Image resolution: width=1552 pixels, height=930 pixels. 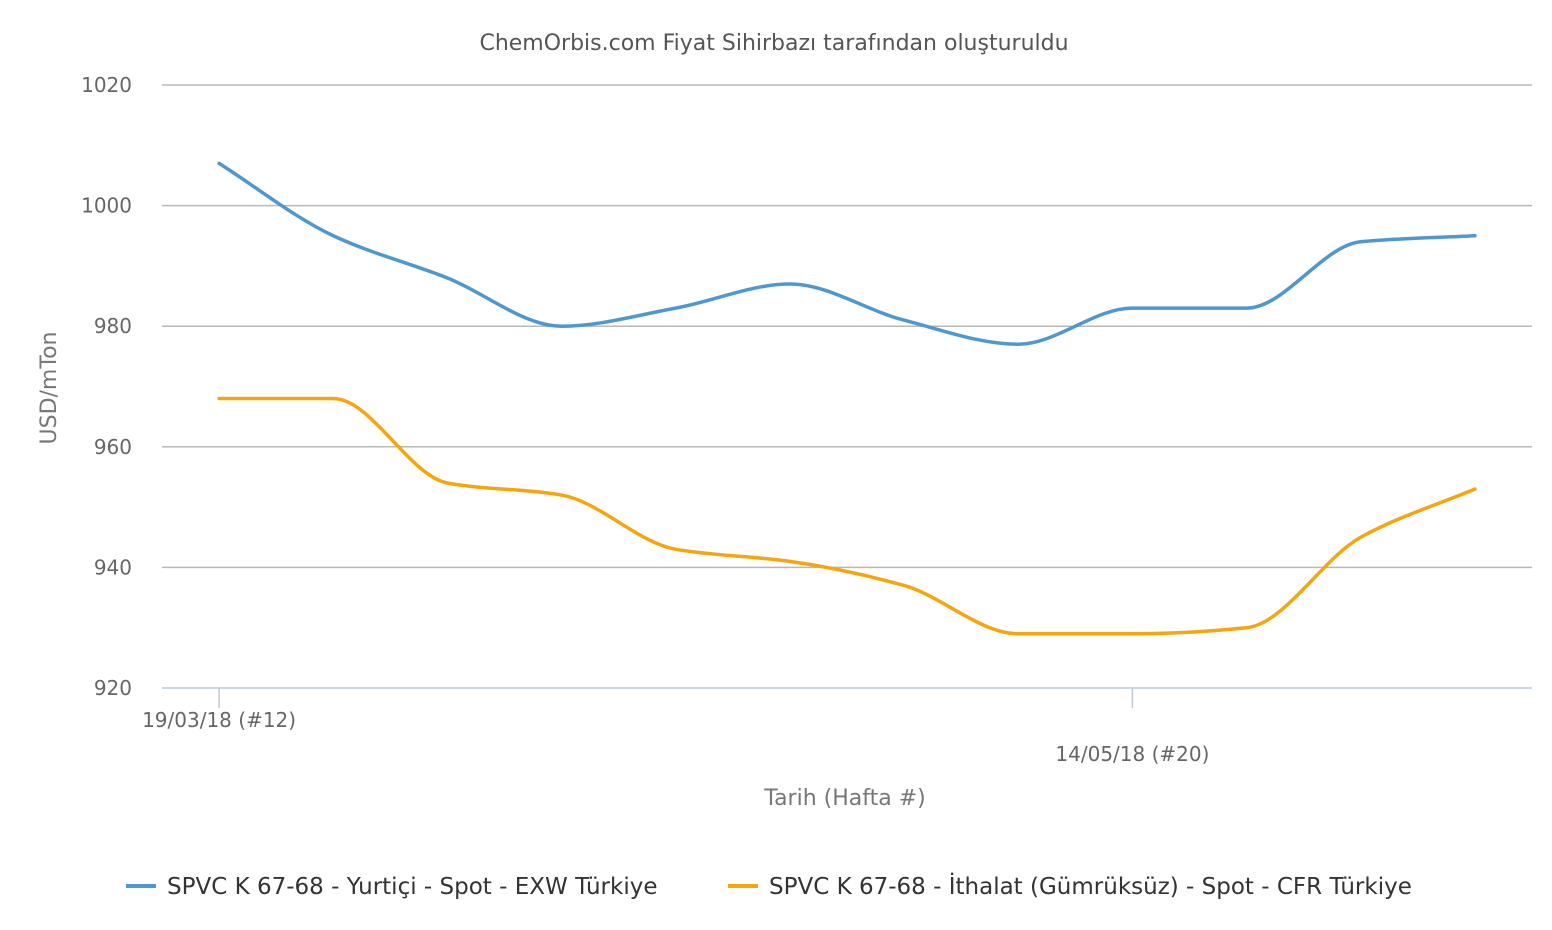 I want to click on y-tick-label: 1000, so click(x=106, y=206).